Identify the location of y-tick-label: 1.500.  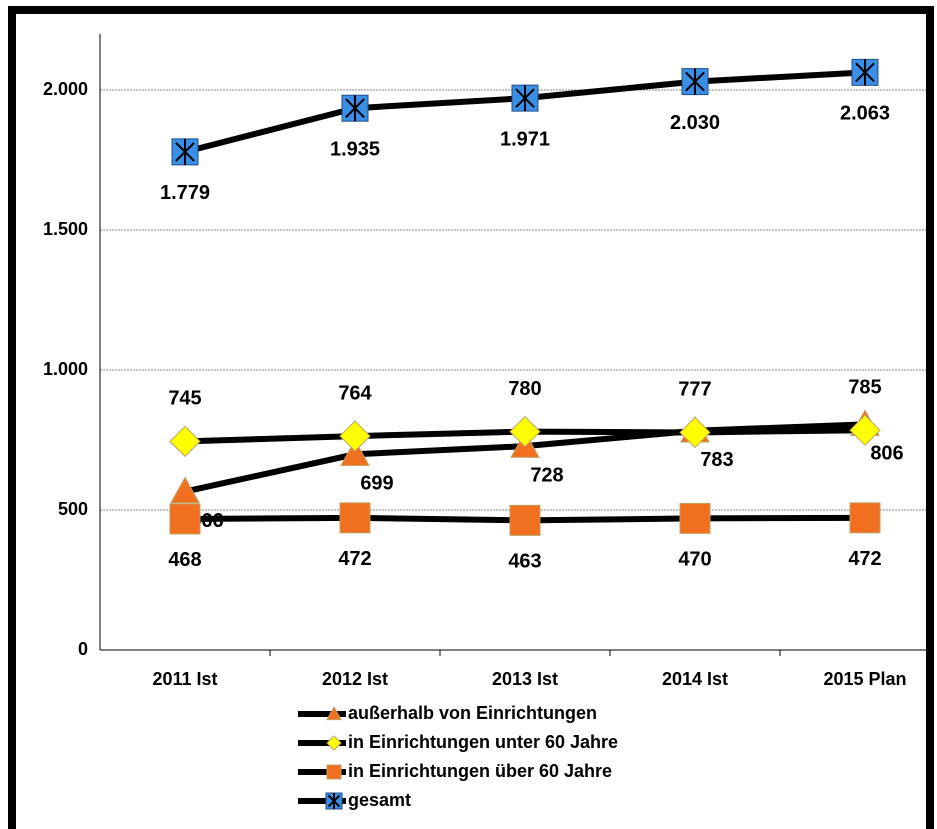
(65, 229).